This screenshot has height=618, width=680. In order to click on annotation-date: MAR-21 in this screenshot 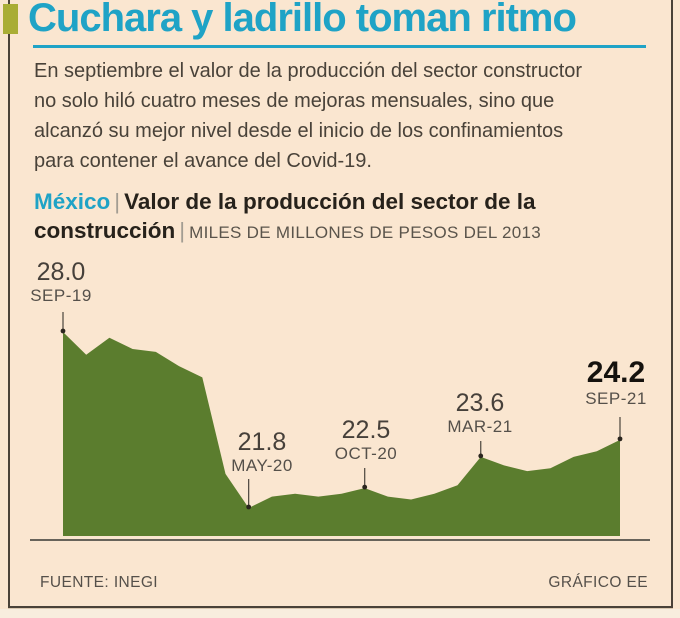, I will do `click(480, 426)`.